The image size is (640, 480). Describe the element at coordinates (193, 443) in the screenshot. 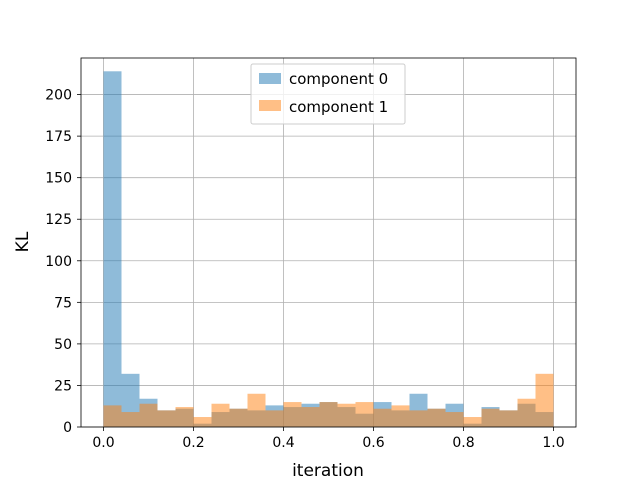

I see `x-tick-label: 0.2` at that location.